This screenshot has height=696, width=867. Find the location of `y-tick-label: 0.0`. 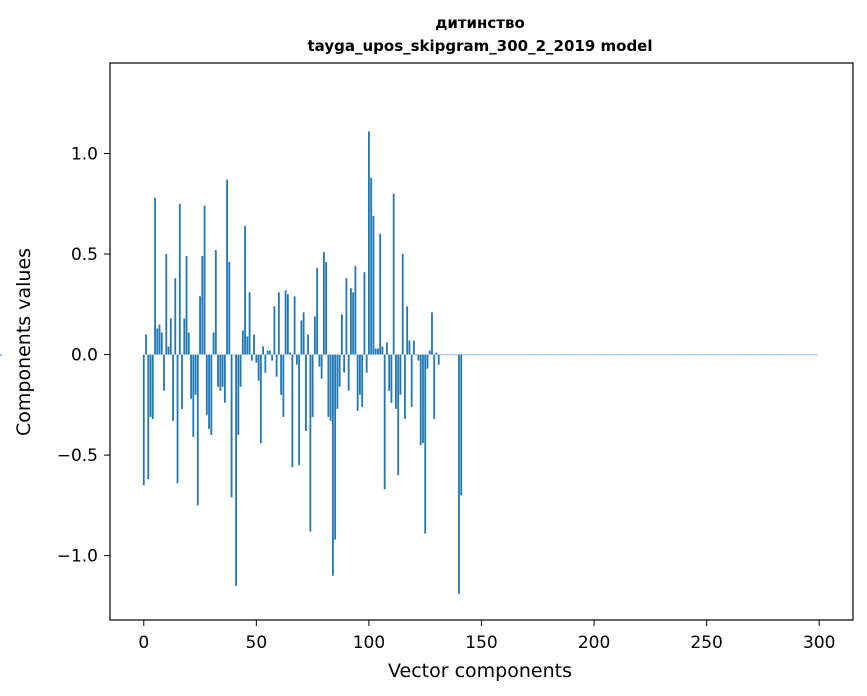

y-tick-label: 0.0 is located at coordinates (84, 356).